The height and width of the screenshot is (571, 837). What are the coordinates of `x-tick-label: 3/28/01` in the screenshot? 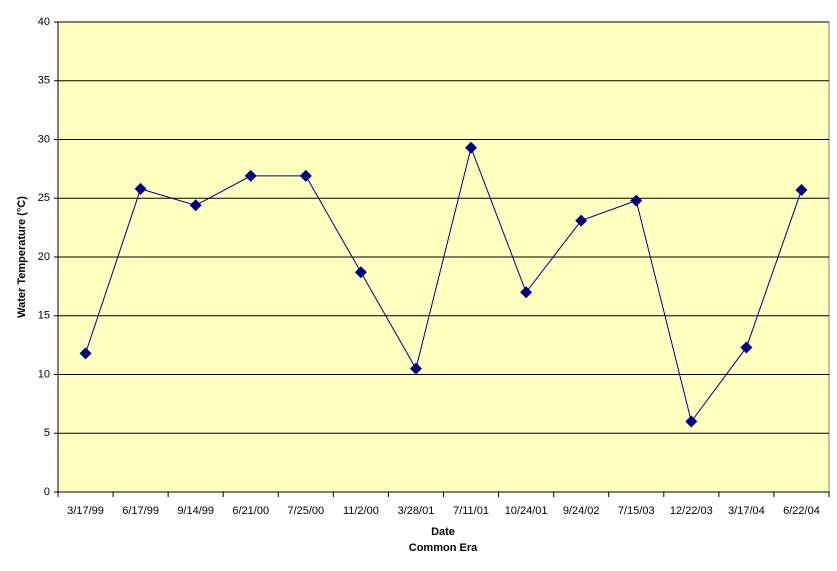 It's located at (416, 511).